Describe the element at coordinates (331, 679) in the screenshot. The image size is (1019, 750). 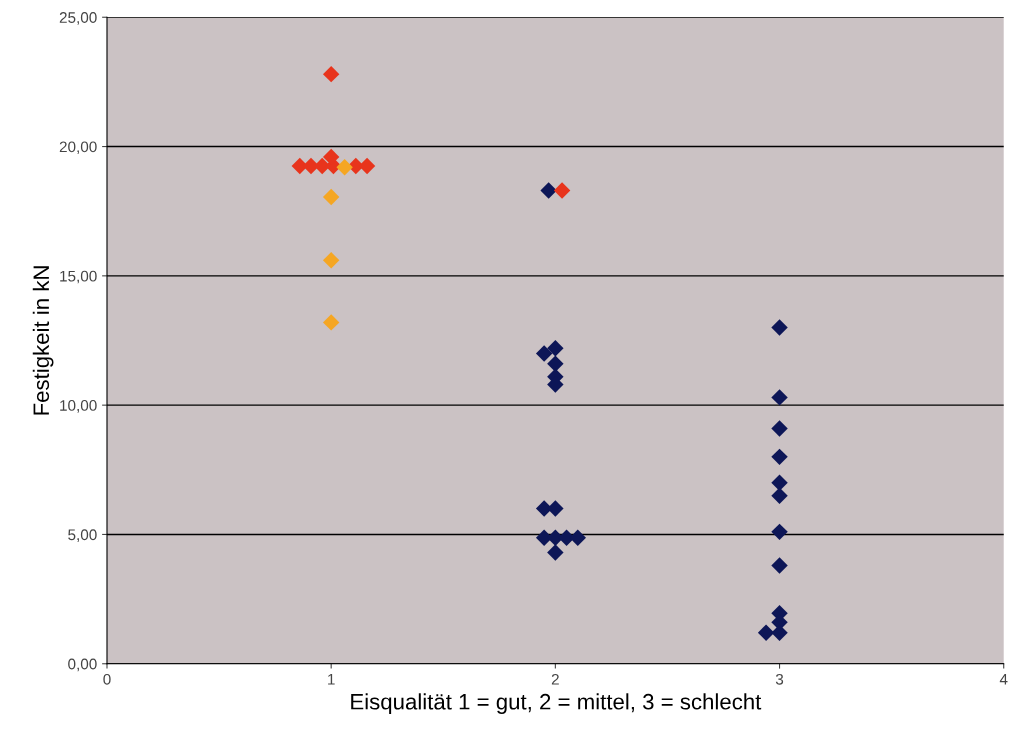
I see `x-tick-label: 1` at that location.